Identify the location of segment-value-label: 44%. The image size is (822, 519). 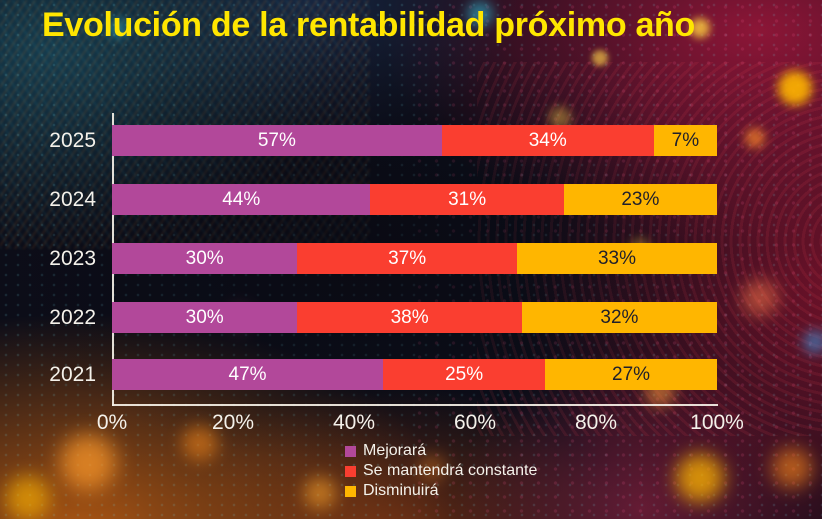
(241, 199).